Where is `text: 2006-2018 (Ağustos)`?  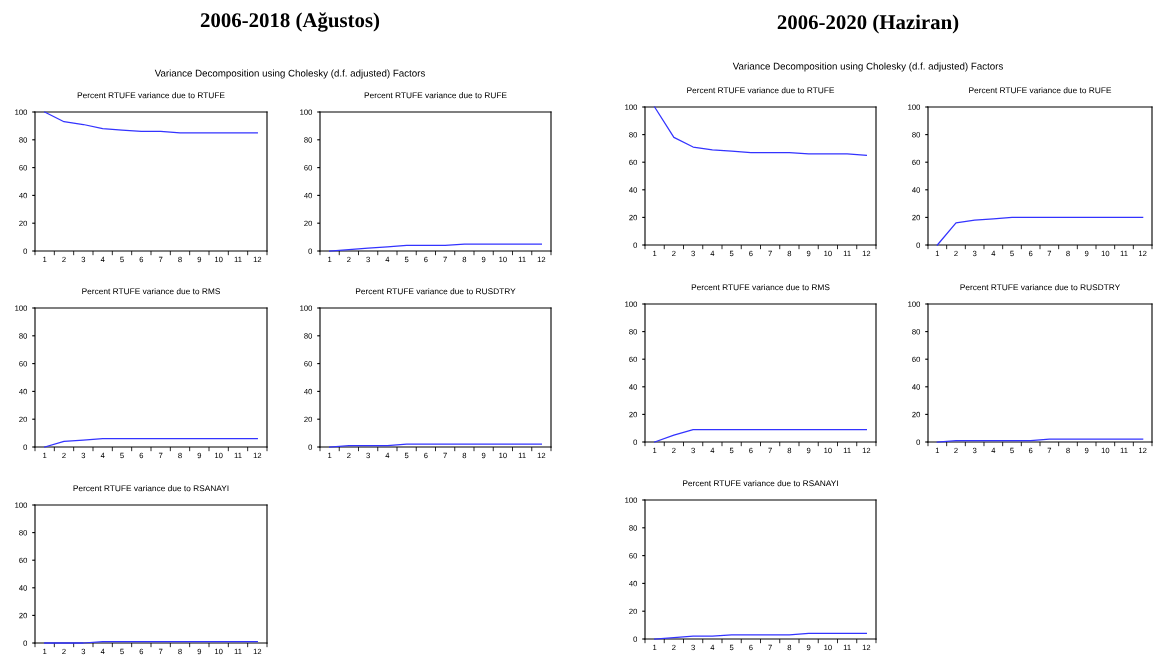
text: 2006-2018 (Ağustos) is located at coordinates (290, 22).